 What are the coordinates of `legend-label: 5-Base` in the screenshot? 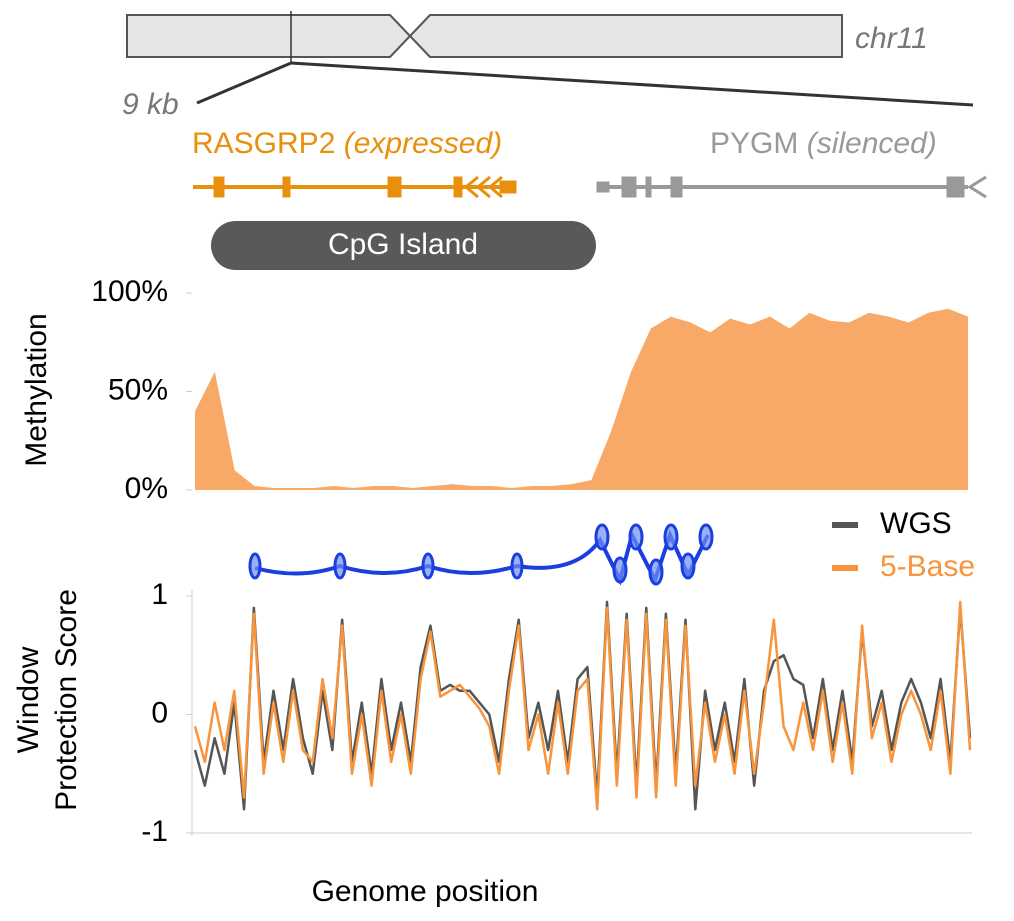 It's located at (927, 566).